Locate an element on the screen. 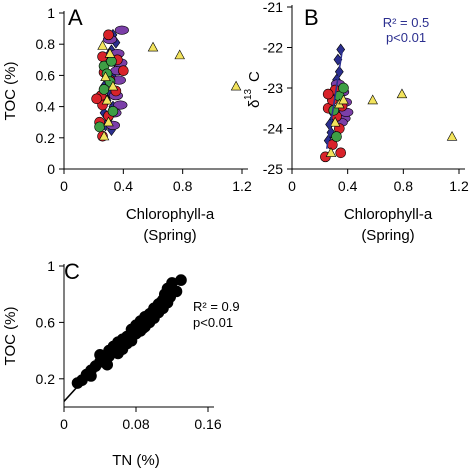 The height and width of the screenshot is (470, 474). panel-c-x-tick-label: 0.16 is located at coordinates (207, 424).